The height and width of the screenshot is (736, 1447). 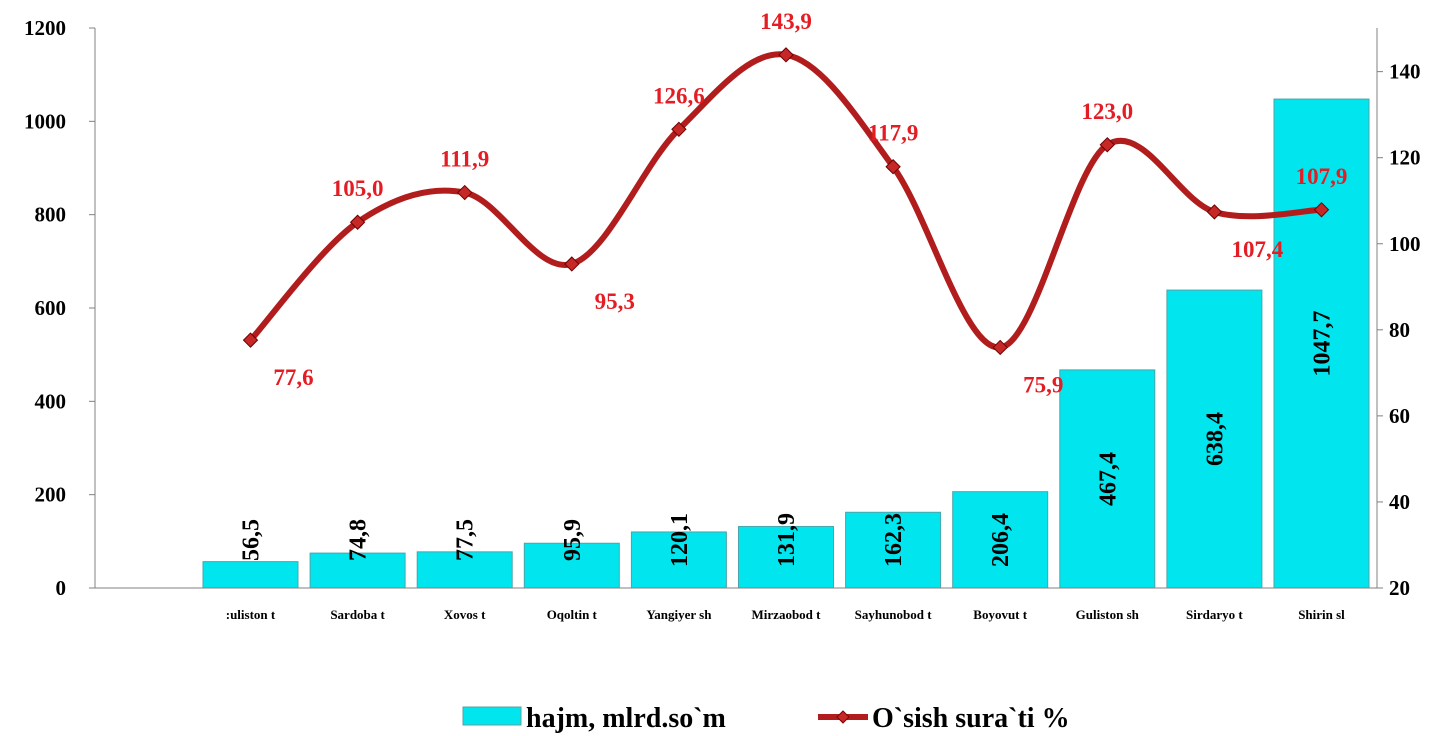 I want to click on category-label: Guliston sh, so click(x=1108, y=614).